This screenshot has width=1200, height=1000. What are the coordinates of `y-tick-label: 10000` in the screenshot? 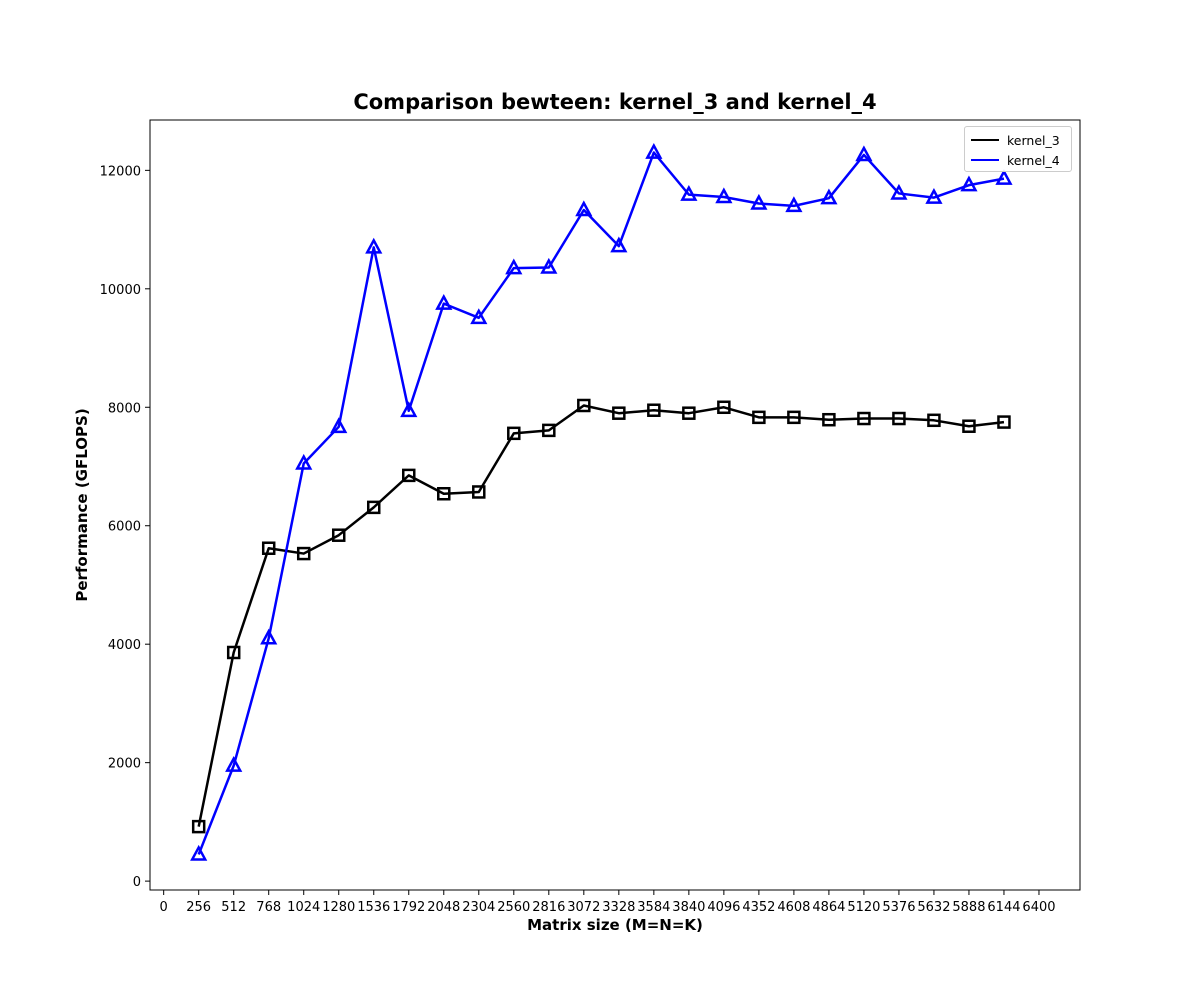 It's located at (120, 290).